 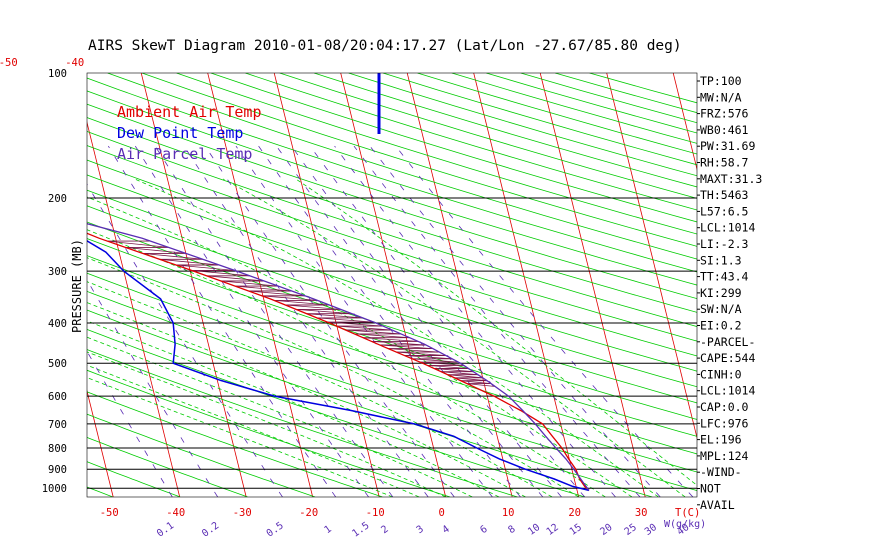 What do you see at coordinates (710, 489) in the screenshot?
I see `stability-index: NOT` at bounding box center [710, 489].